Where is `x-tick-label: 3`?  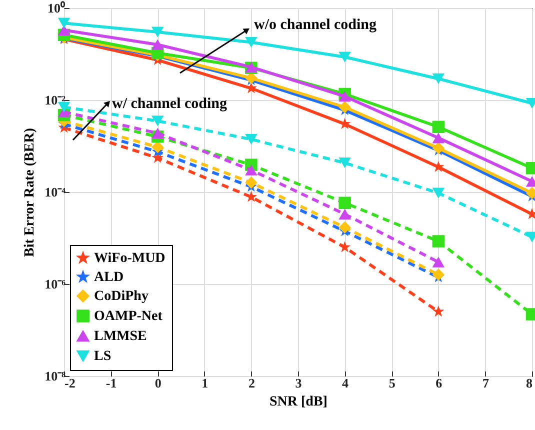
x-tick-label: 3 is located at coordinates (298, 383).